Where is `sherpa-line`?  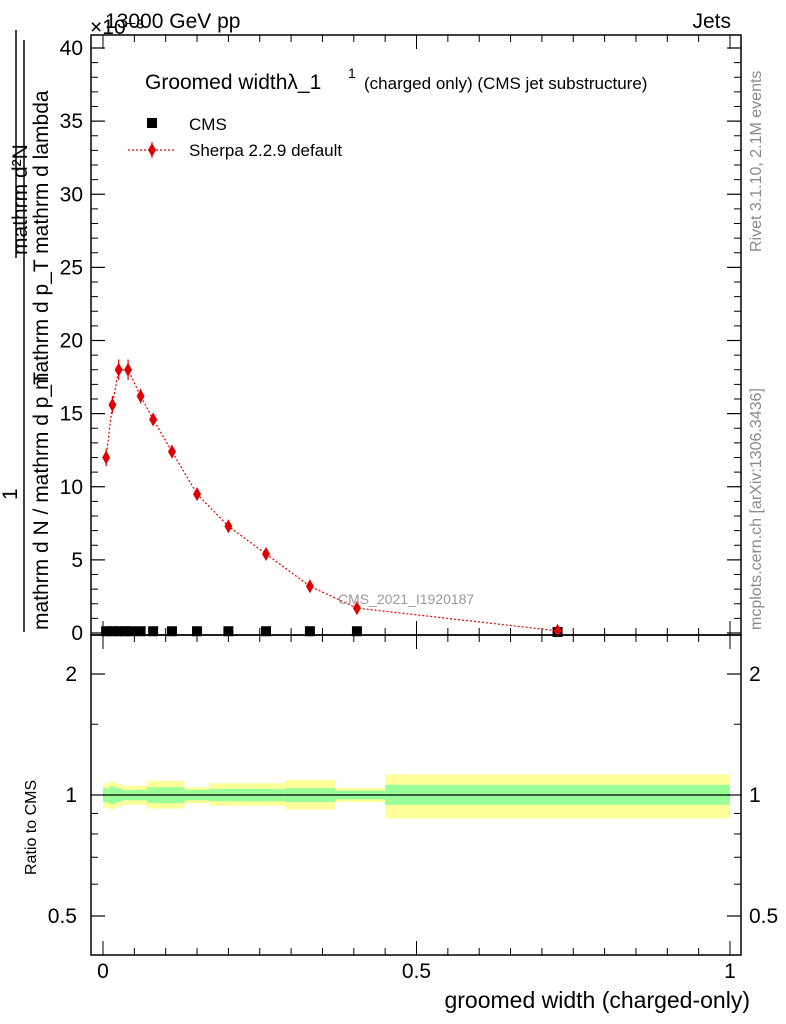 sherpa-line is located at coordinates (331, 500).